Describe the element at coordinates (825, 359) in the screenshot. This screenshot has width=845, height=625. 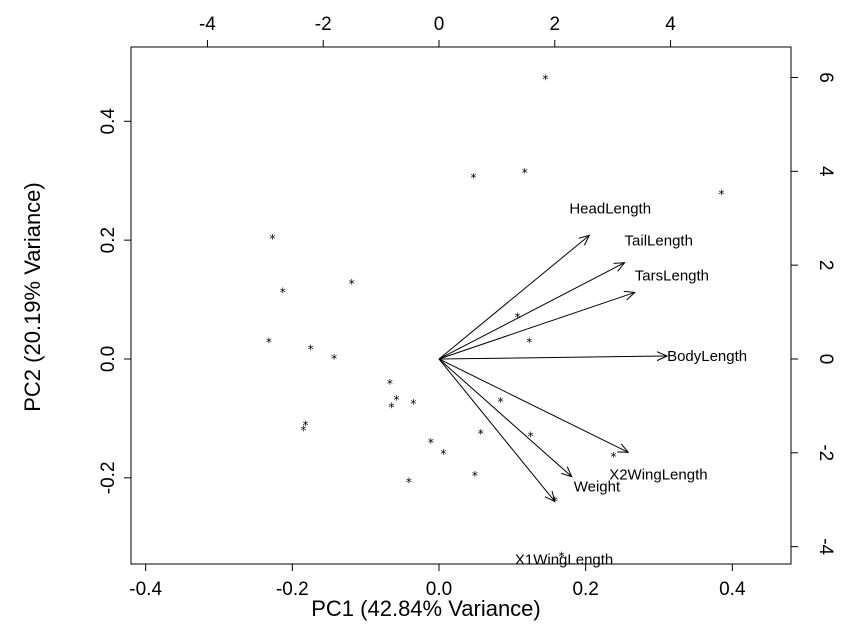
I see `right-tick-label: 0` at that location.